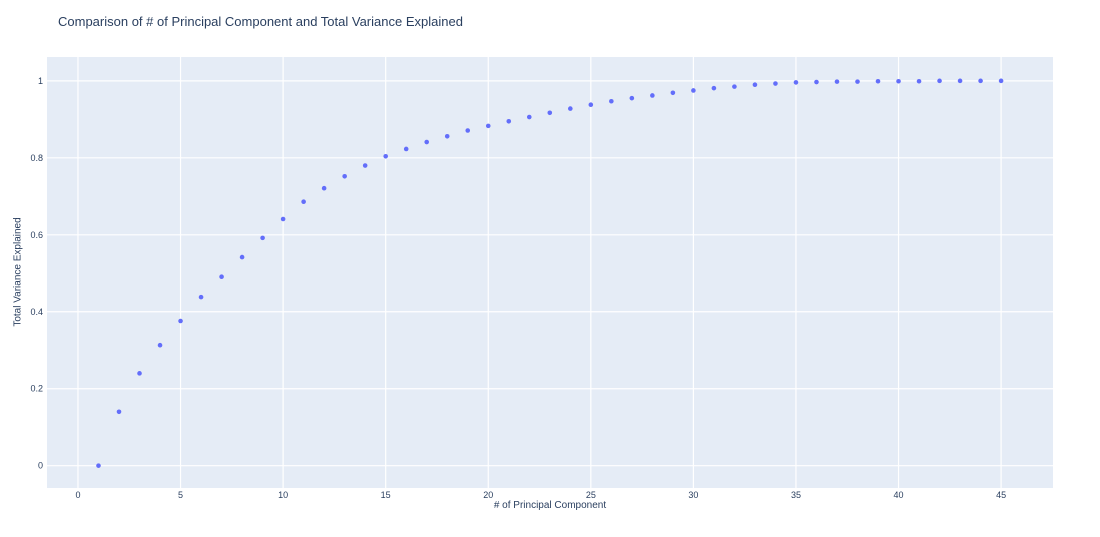 This screenshot has height=537, width=1100. Describe the element at coordinates (36, 235) in the screenshot. I see `y-tick-label: 0.6` at that location.